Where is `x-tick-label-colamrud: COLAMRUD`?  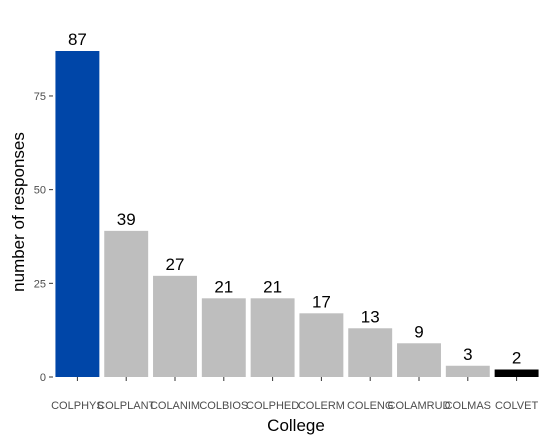
x-tick-label-colamrud: COLAMRUD is located at coordinates (419, 406).